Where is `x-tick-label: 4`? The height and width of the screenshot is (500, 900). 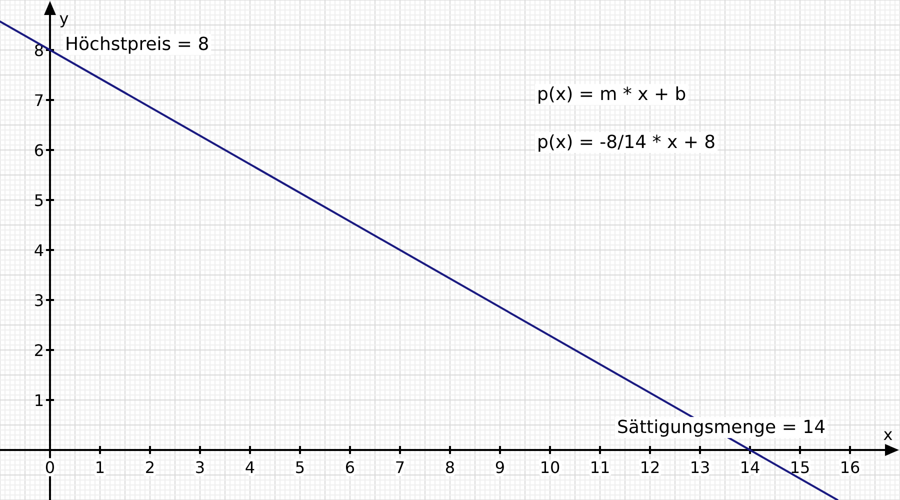
x-tick-label: 4 is located at coordinates (250, 467).